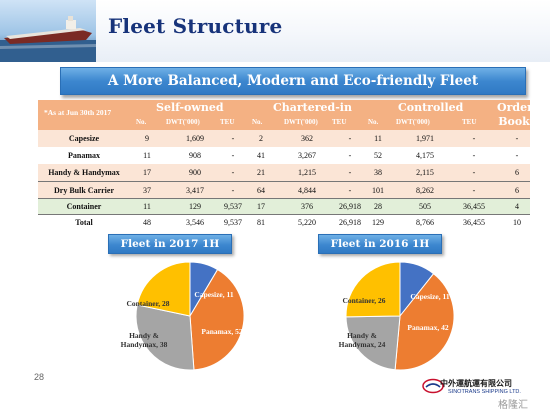  I want to click on table-row: Handy & Handymax 17 900 - 21 1,215 - 38 2,115 - 6, so click(284, 172).